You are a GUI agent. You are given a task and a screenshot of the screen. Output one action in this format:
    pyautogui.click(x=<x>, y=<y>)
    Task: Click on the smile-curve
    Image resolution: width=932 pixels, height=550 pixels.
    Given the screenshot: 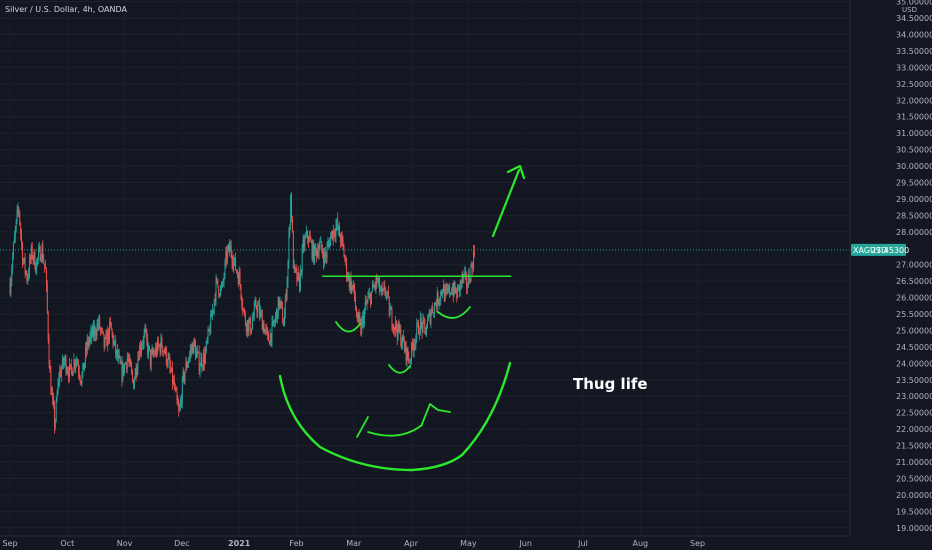 What is the action you would take?
    pyautogui.click(x=395, y=416)
    